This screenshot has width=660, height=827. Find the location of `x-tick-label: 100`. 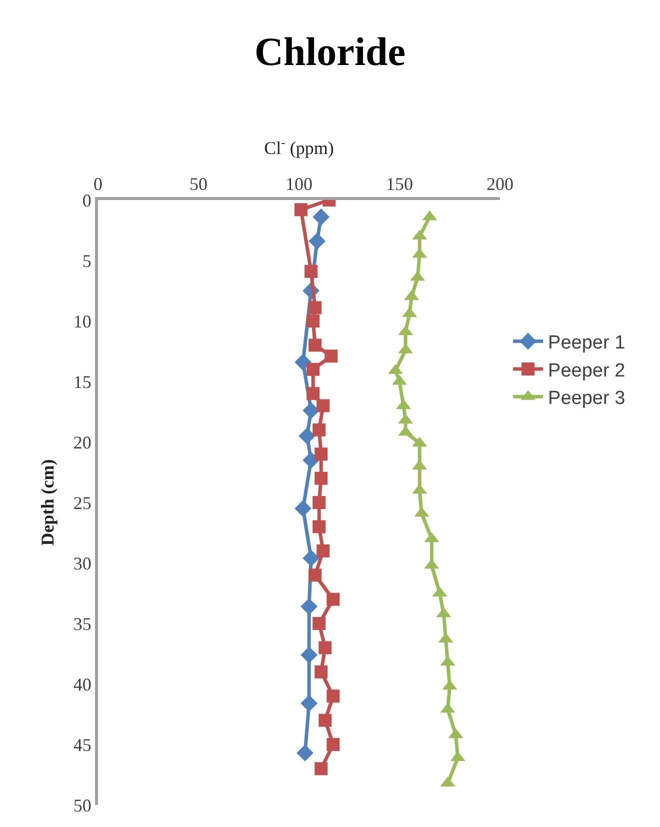

x-tick-label: 100 is located at coordinates (299, 184).